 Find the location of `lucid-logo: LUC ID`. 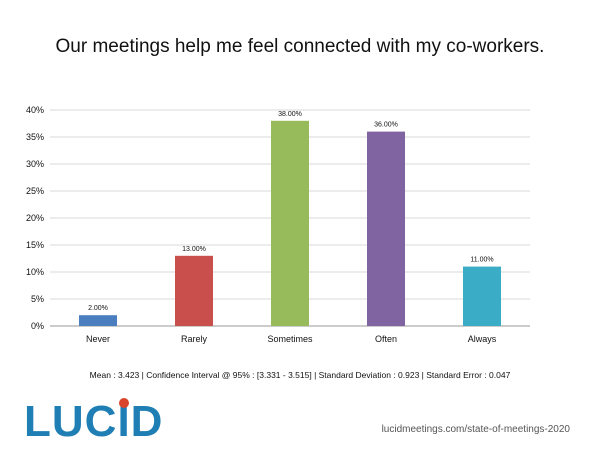

lucid-logo: LUC ID is located at coordinates (93, 422).